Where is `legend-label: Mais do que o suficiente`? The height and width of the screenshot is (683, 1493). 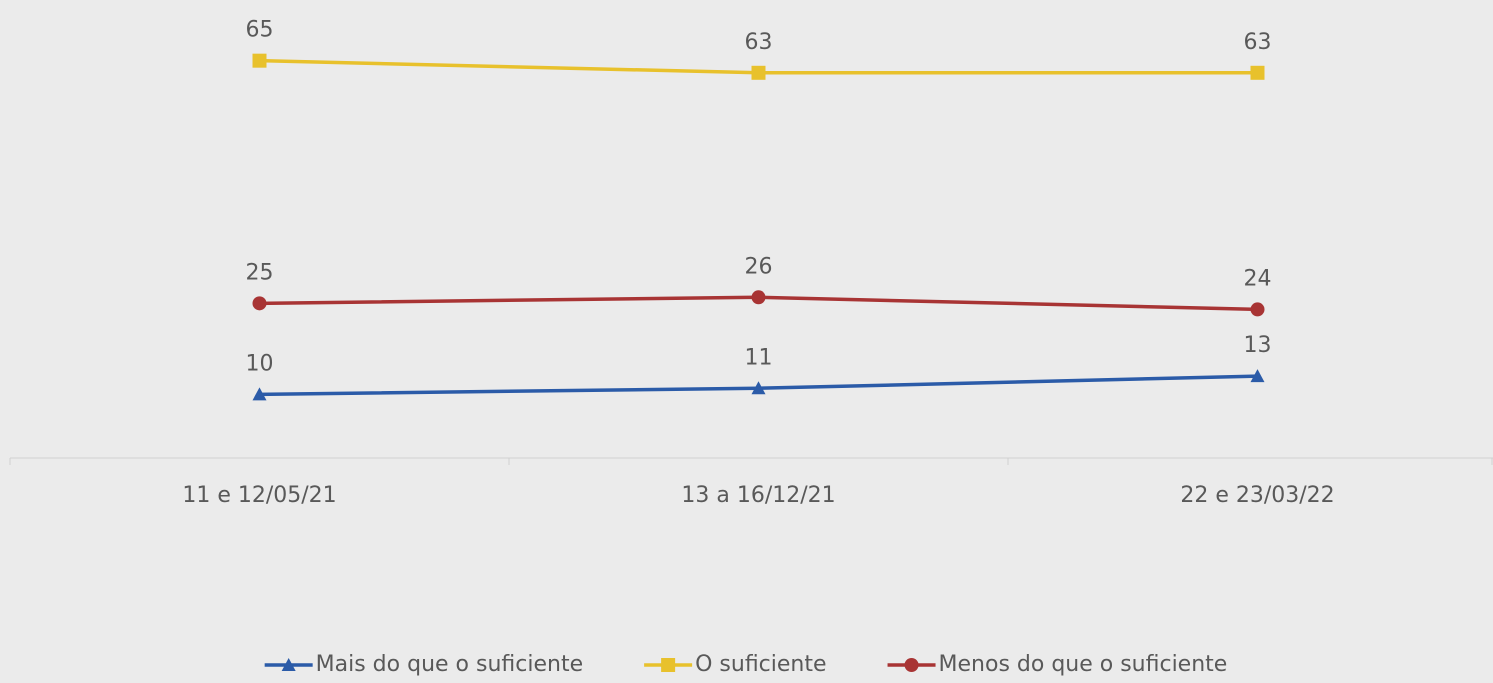
legend-label: Mais do que o suficiente is located at coordinates (449, 664).